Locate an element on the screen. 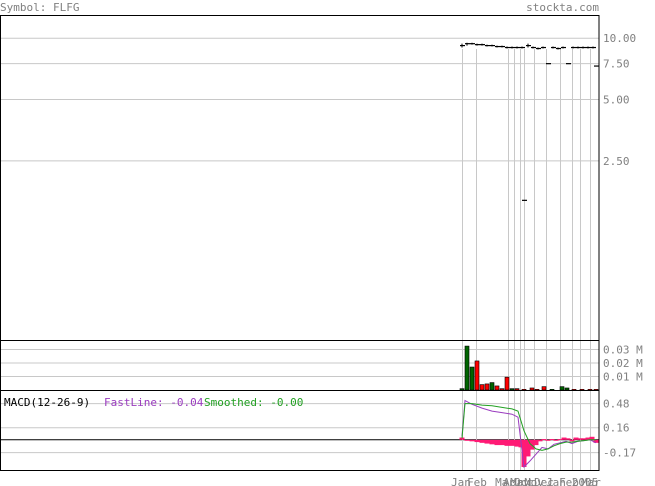  macd-tick-label: 0.48 is located at coordinates (616, 404).